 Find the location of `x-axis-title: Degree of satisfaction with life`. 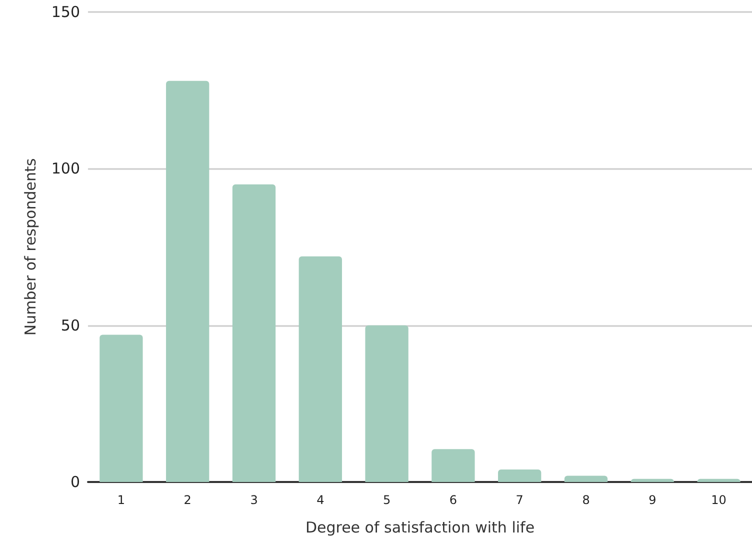

x-axis-title: Degree of satisfaction with life is located at coordinates (420, 527).